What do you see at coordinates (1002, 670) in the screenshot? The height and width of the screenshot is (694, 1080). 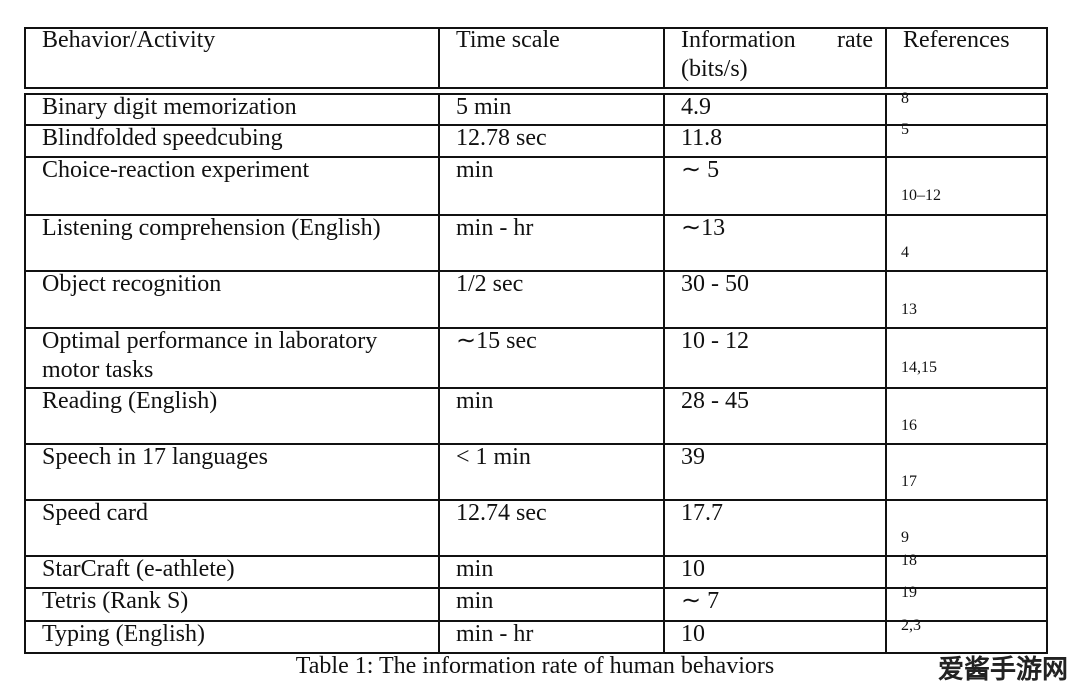 I see `watermark: 爱酱手游网` at bounding box center [1002, 670].